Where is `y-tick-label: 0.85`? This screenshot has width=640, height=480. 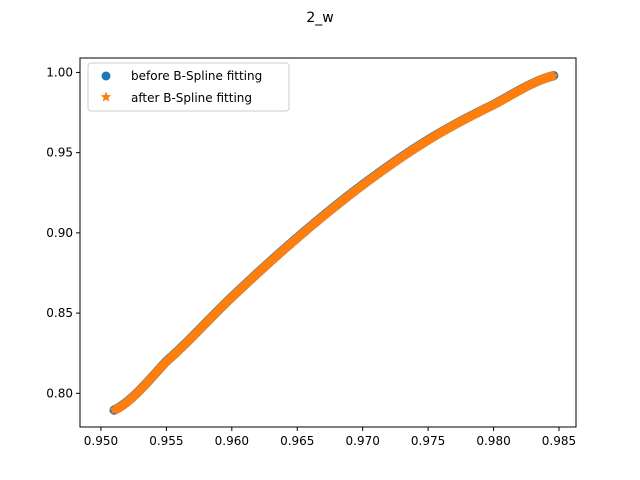 y-tick-label: 0.85 is located at coordinates (59, 313).